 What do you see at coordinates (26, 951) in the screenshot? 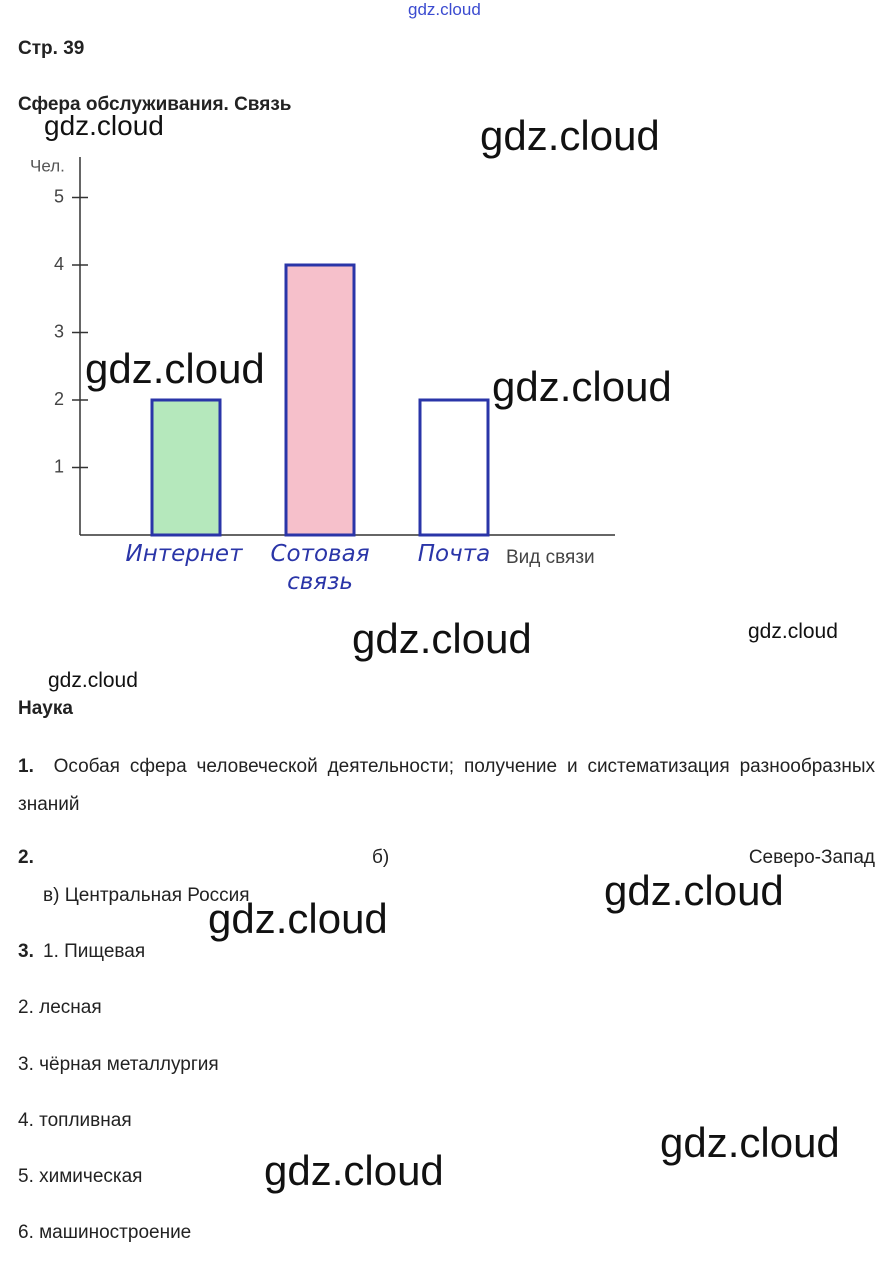
I see `item-number: 3.` at bounding box center [26, 951].